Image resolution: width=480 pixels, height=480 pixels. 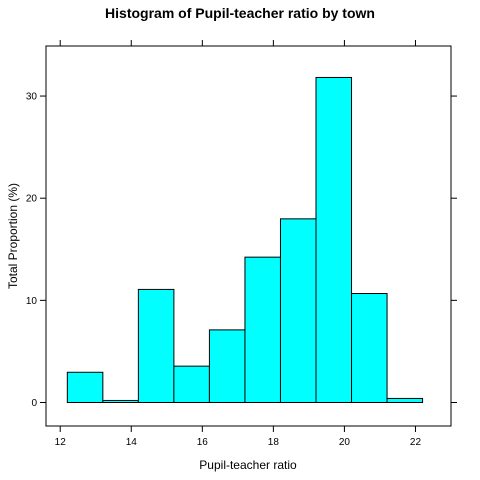 I want to click on x-tick-label: 16, so click(x=203, y=442).